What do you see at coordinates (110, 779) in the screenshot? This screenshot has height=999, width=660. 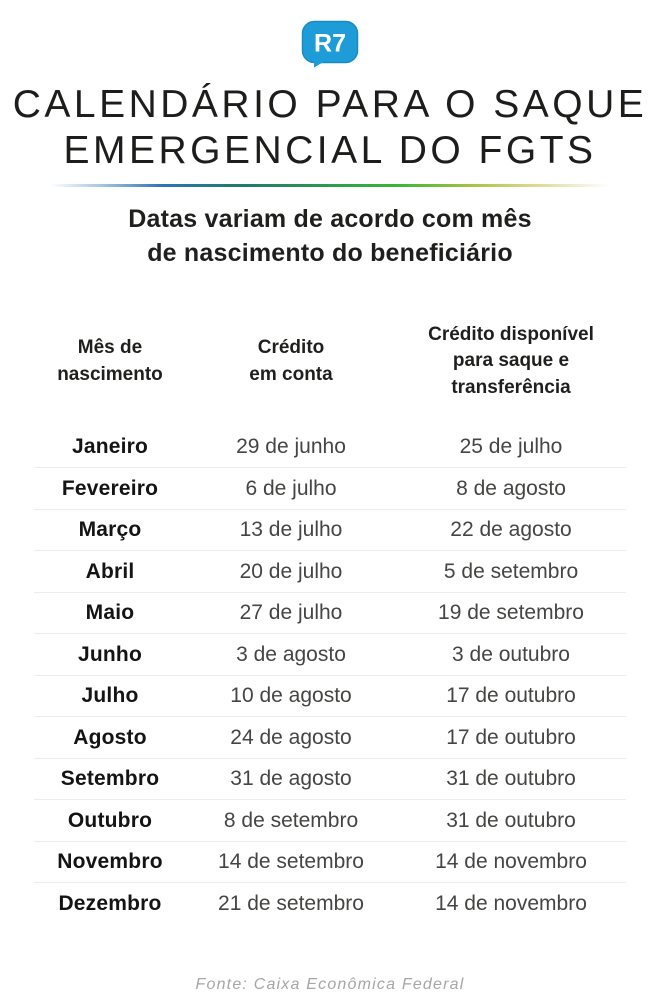 I see `month-cell: Setembro` at bounding box center [110, 779].